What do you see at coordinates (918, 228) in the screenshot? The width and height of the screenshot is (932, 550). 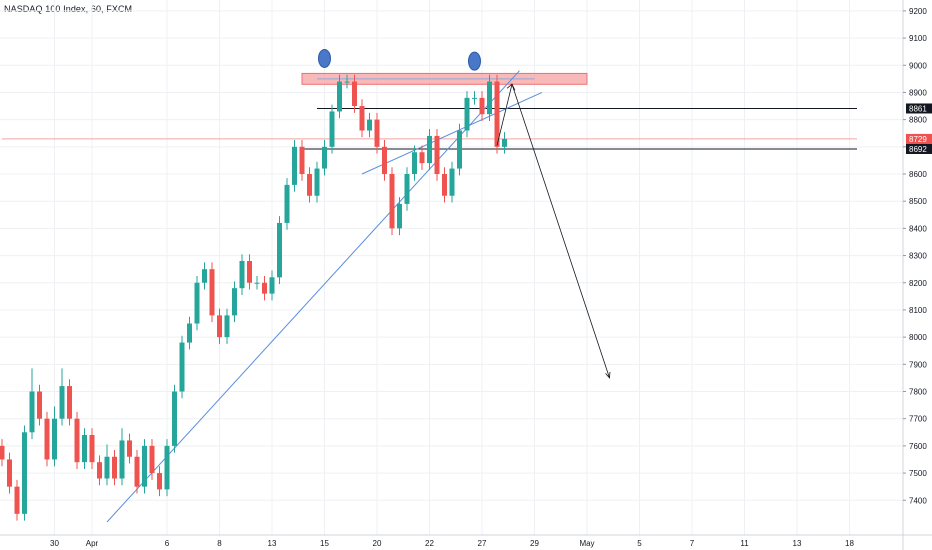 I see `y-tick-label: 8400` at bounding box center [918, 228].